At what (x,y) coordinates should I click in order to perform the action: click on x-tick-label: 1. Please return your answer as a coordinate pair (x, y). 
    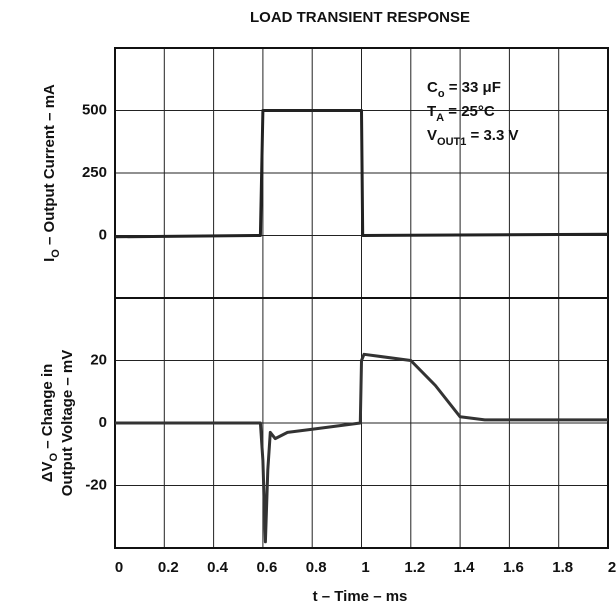
    Looking at the image, I should click on (365, 567).